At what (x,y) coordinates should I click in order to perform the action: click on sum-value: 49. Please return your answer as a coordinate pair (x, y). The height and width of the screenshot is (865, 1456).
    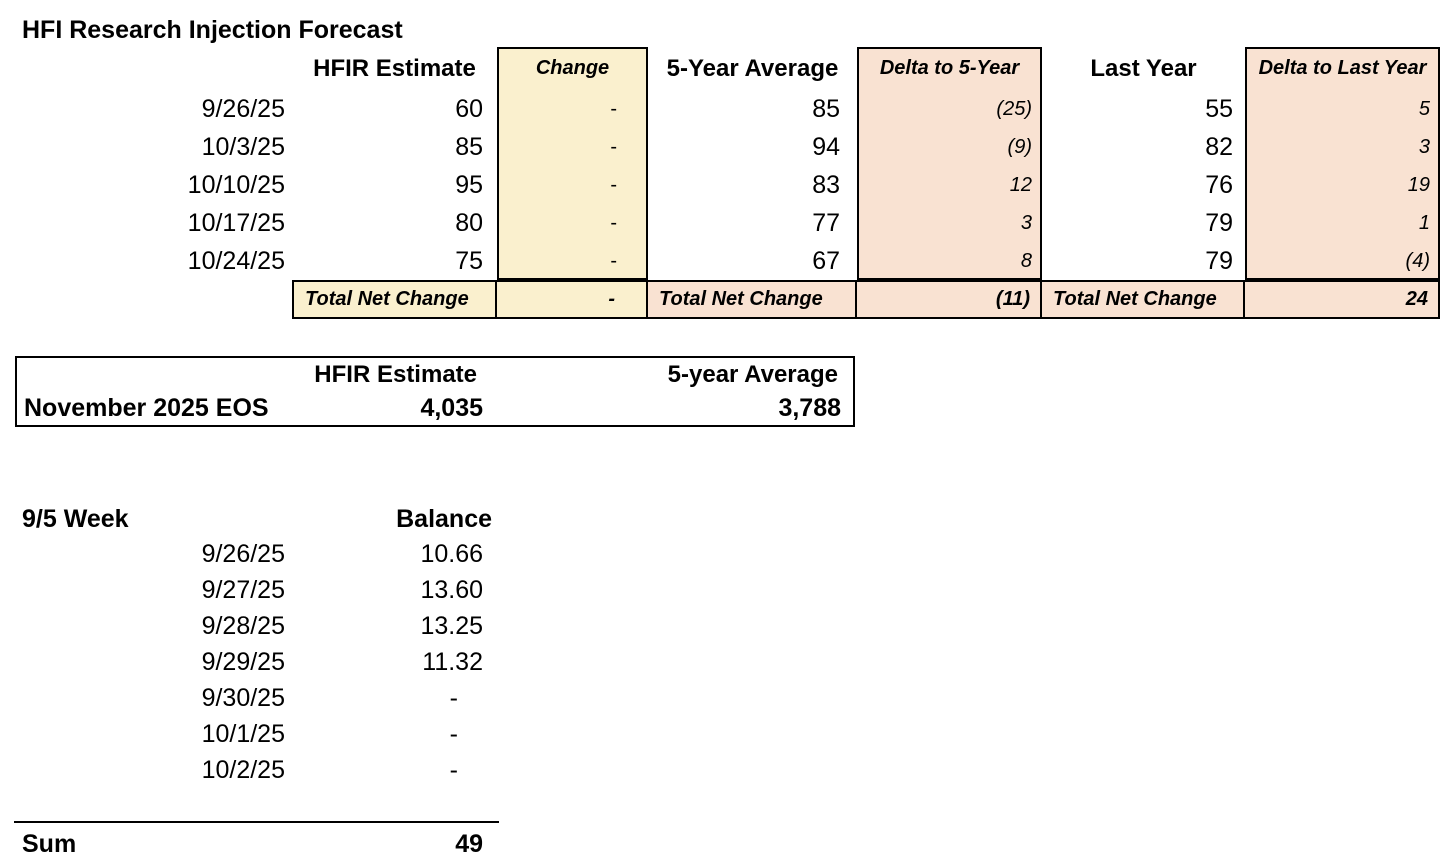
    Looking at the image, I should click on (469, 843).